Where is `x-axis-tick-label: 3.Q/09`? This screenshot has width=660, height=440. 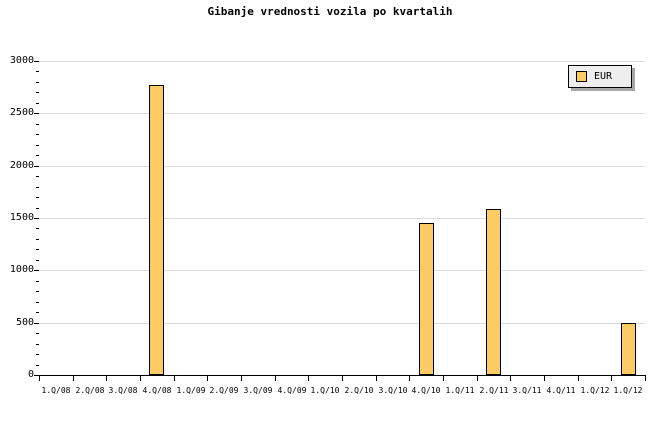
x-axis-tick-label: 3.Q/09 is located at coordinates (258, 390).